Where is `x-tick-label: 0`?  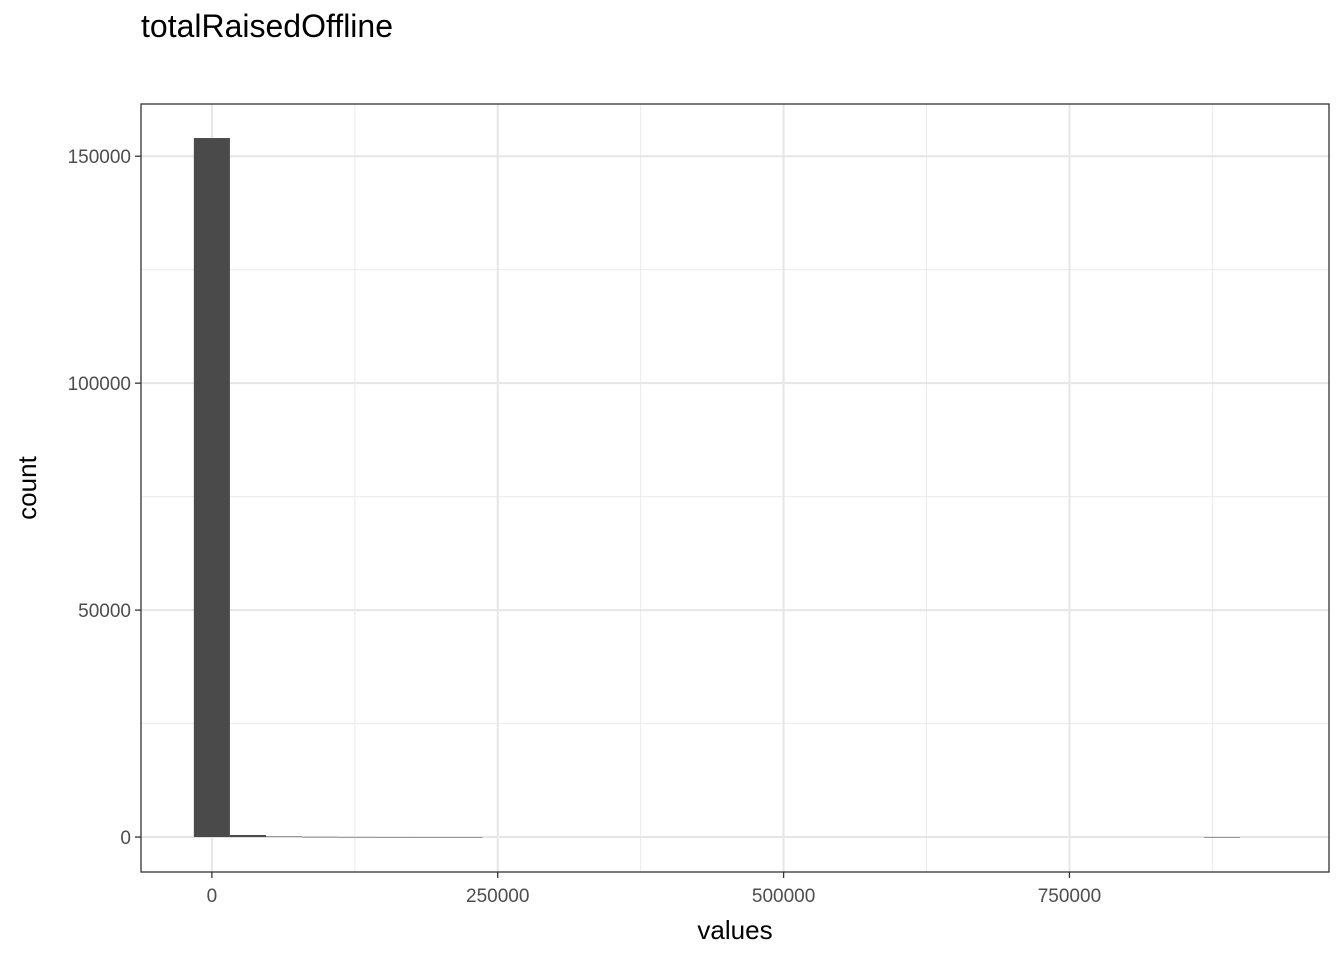
x-tick-label: 0 is located at coordinates (212, 896).